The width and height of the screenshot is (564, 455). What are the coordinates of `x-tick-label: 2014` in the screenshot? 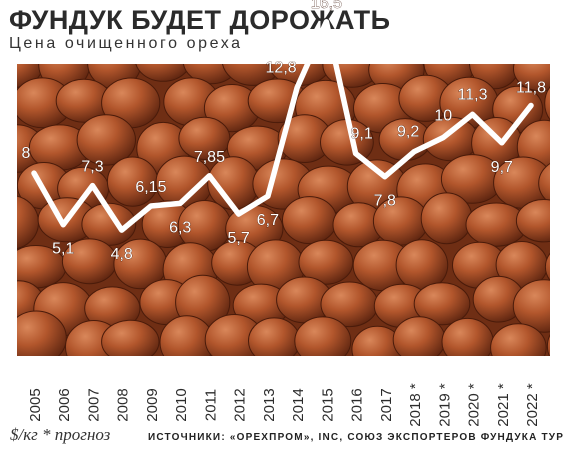 It's located at (298, 404).